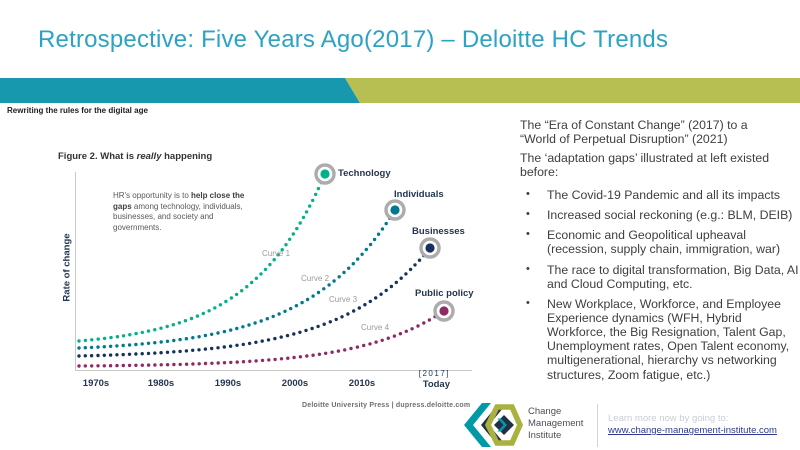 The height and width of the screenshot is (450, 800). I want to click on x-tick-1990s: 1990s, so click(228, 383).